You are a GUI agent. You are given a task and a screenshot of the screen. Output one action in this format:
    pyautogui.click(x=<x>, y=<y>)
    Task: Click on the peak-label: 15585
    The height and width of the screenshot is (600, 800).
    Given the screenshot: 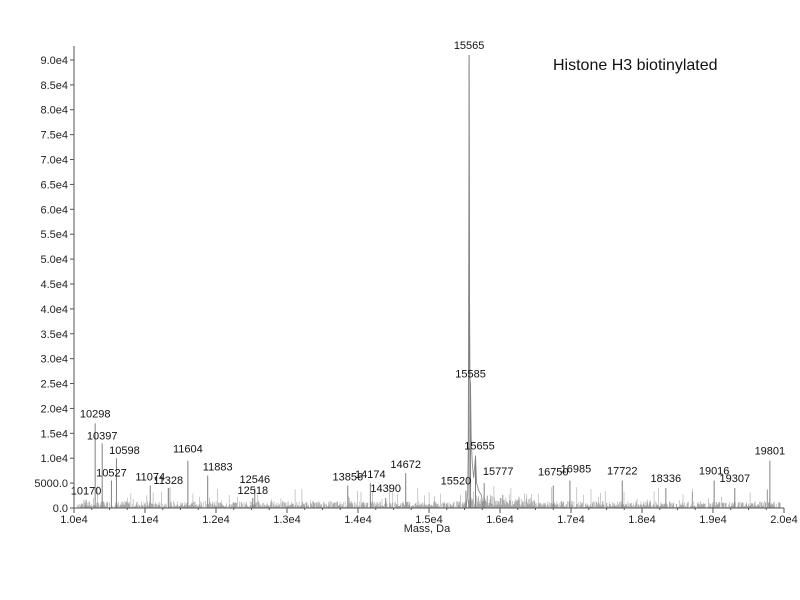 What is the action you would take?
    pyautogui.click(x=470, y=375)
    